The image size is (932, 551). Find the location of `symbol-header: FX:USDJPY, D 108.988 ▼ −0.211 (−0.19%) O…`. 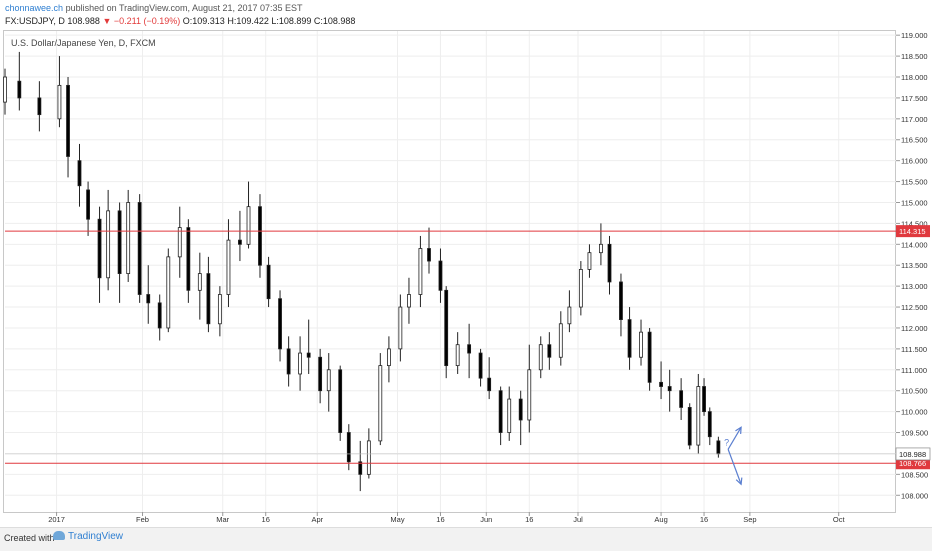

symbol-header: FX:USDJPY, D 108.988 ▼ −0.211 (−0.19%) O… is located at coordinates (180, 21).